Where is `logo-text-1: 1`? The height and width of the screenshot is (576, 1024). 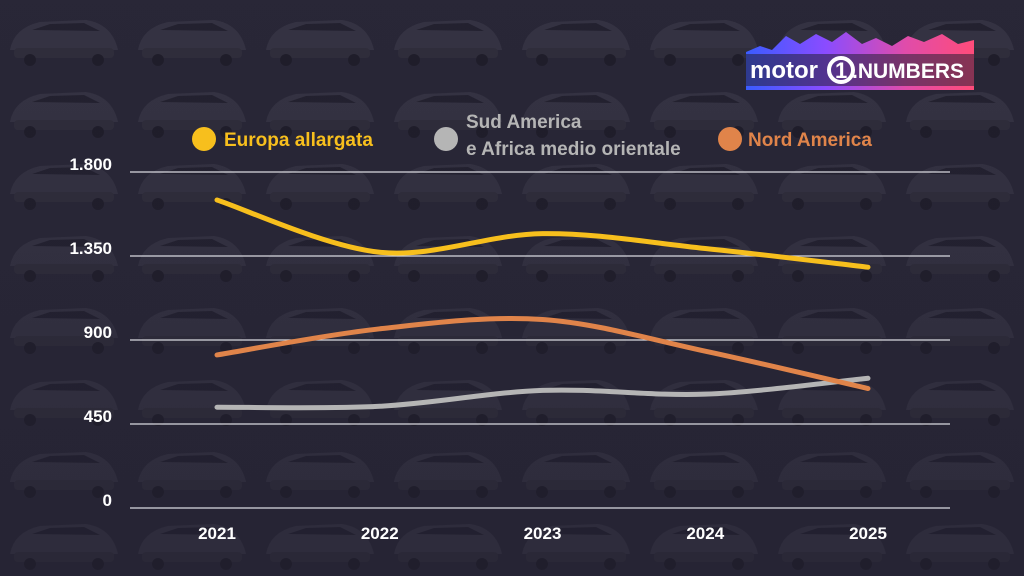 logo-text-1: 1 is located at coordinates (841, 70).